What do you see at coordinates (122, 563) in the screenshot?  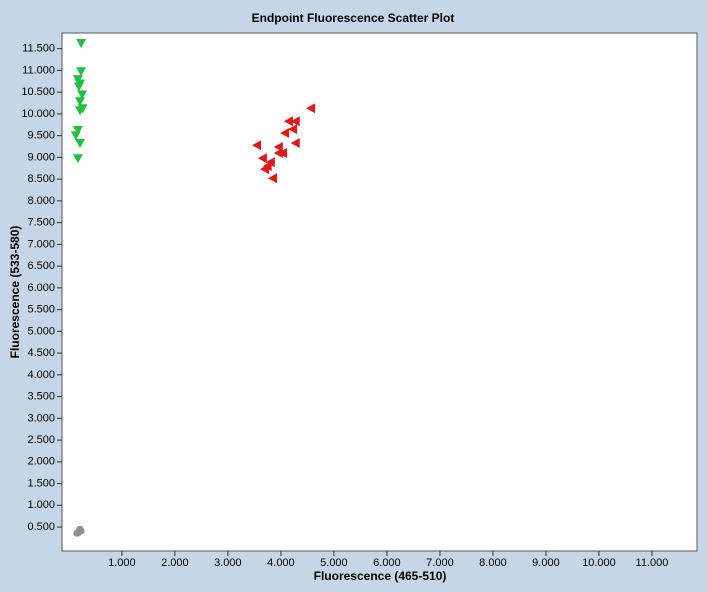 I see `x-tick-label: 1.000` at bounding box center [122, 563].